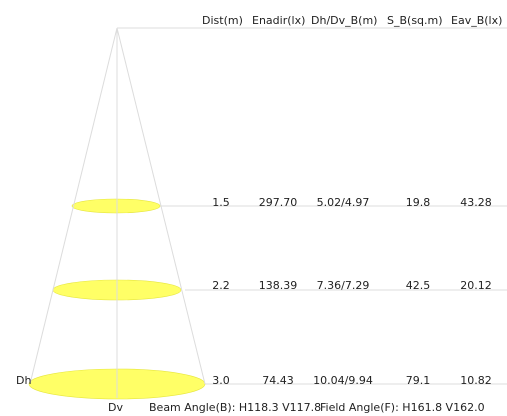  I want to click on row2-dh-dv: 7.36/7.29, so click(343, 285).